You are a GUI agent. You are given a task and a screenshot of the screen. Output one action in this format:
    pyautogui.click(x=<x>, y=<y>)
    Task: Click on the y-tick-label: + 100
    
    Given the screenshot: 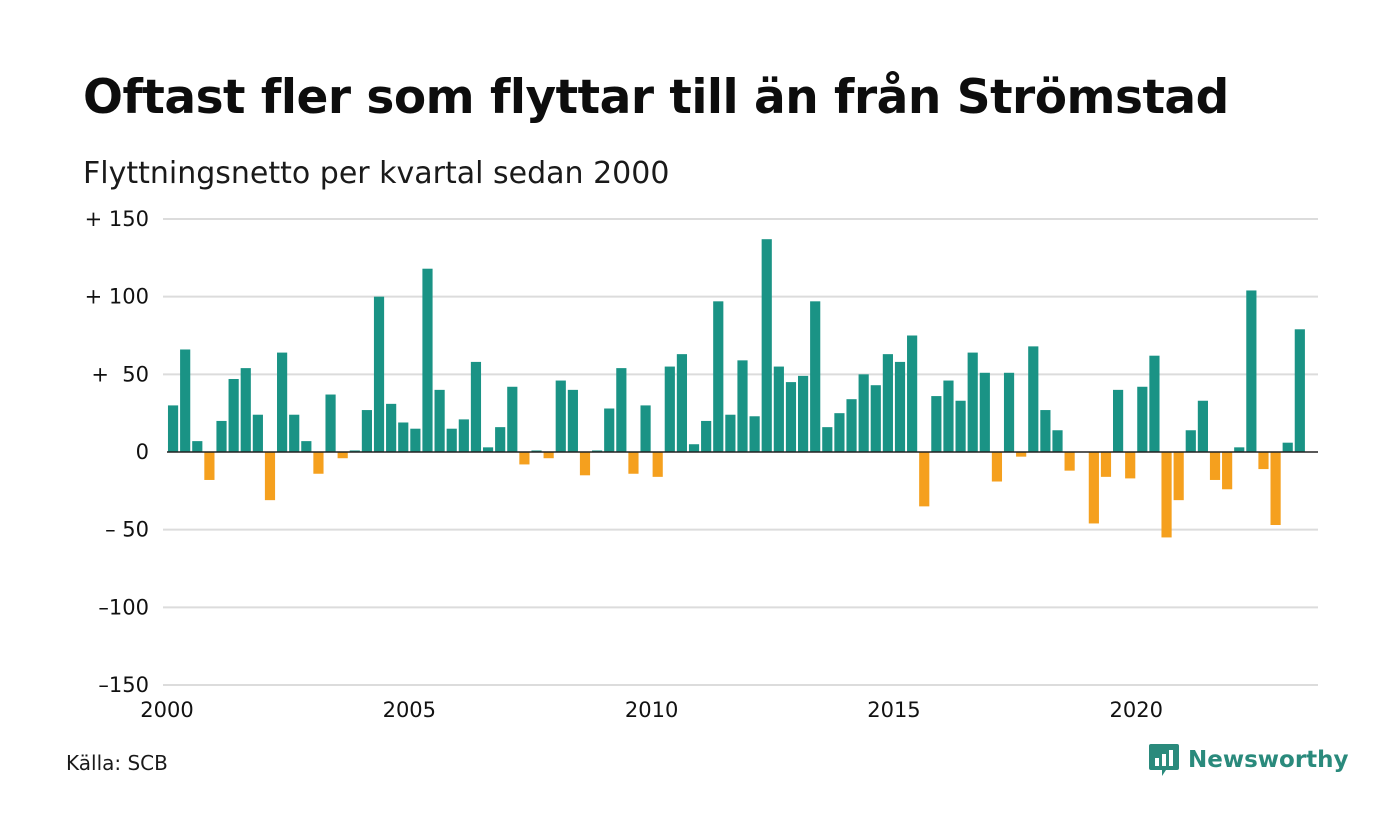 What is the action you would take?
    pyautogui.click(x=117, y=297)
    